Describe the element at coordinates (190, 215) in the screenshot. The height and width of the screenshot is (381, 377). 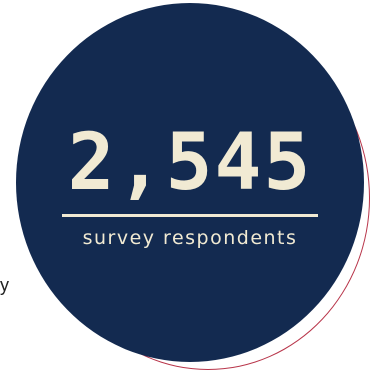
I see `divider-line` at that location.